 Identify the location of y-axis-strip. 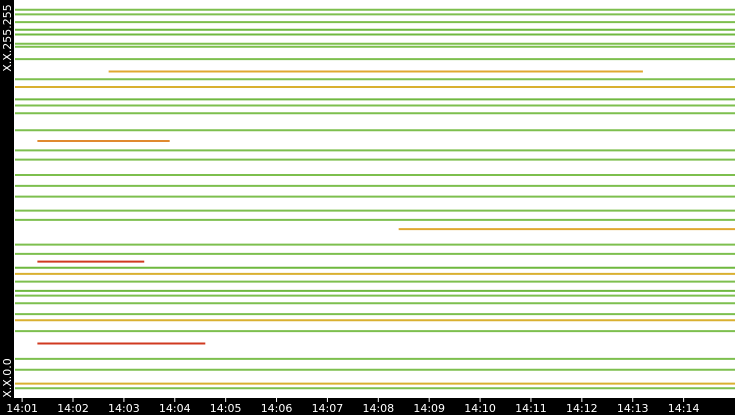
(7, 207).